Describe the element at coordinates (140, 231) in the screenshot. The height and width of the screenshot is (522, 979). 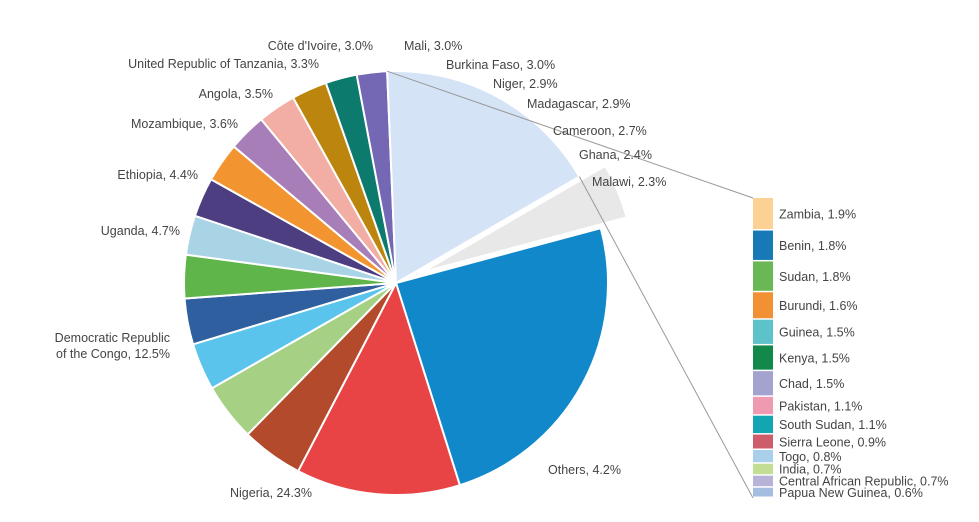
I see `slice-label-uganda: Uganda, 4.7%` at that location.